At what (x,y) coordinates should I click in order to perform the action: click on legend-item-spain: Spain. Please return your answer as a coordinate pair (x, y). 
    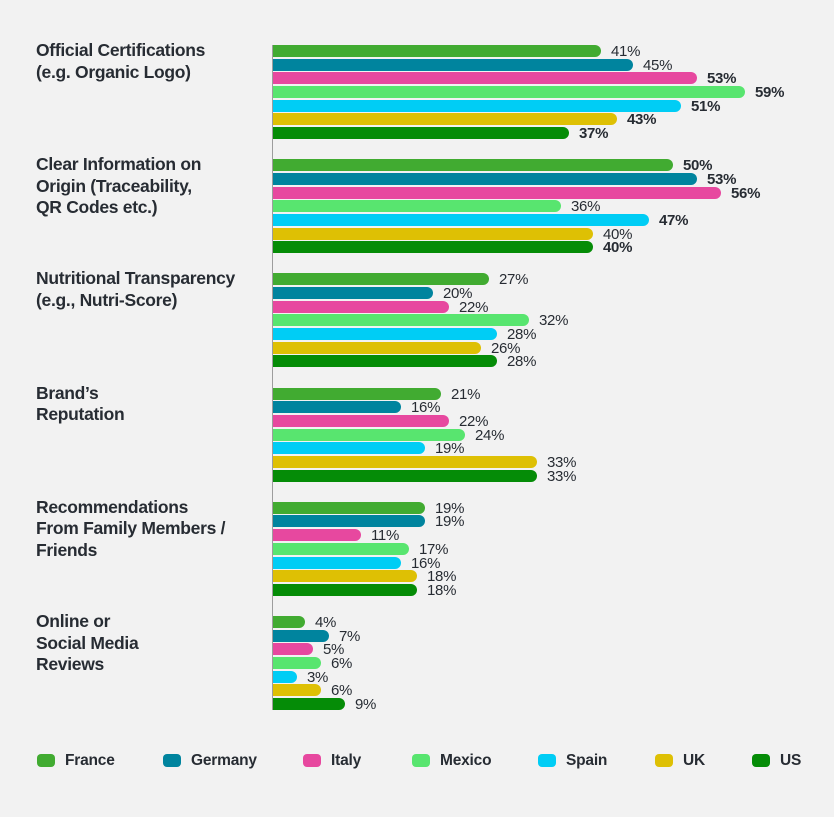
    Looking at the image, I should click on (572, 760).